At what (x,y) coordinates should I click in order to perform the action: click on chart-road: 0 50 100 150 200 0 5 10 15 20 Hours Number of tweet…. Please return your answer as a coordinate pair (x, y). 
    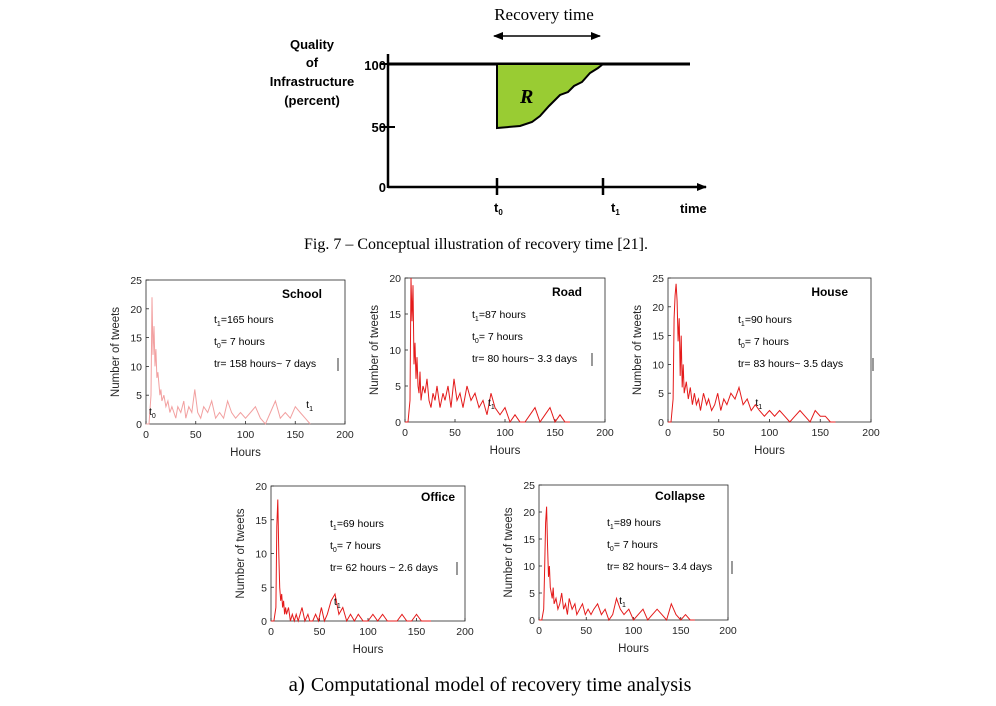
    Looking at the image, I should click on (491, 365).